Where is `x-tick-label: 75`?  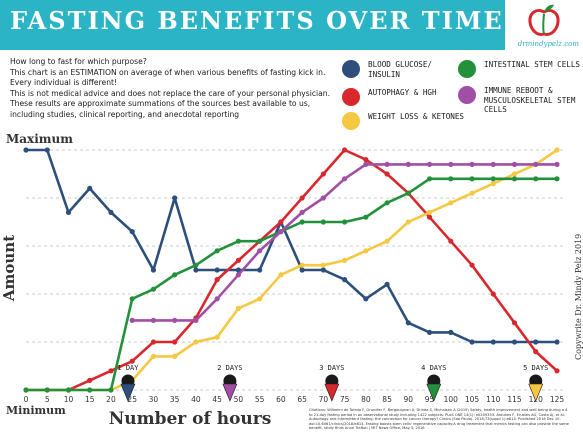
x-tick-label: 75 is located at coordinates (345, 399).